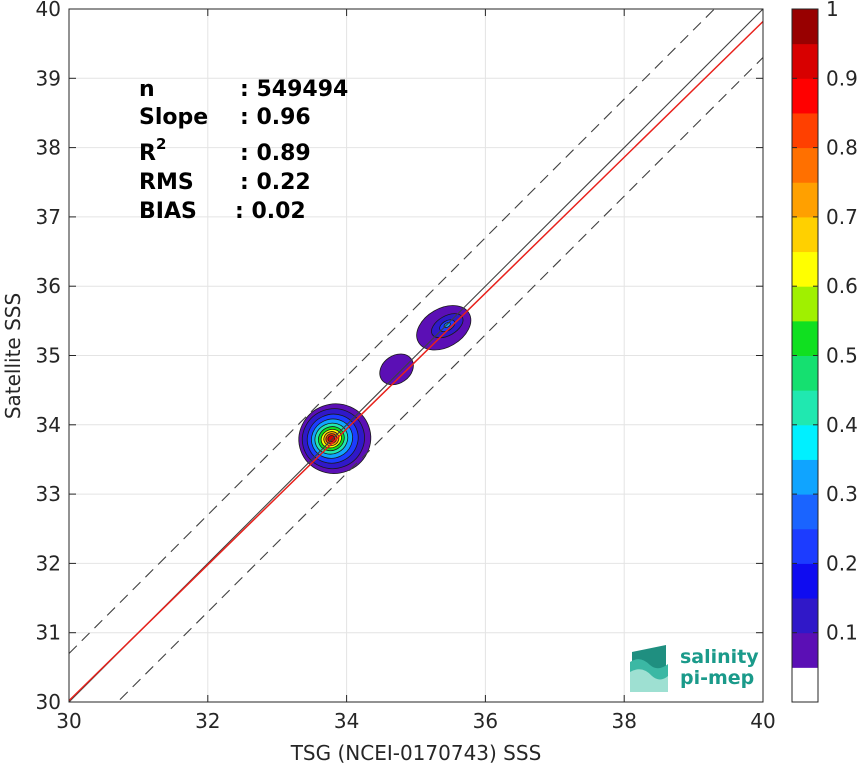 The height and width of the screenshot is (771, 858). I want to click on colorbar-tick-label: 0.5, so click(842, 356).